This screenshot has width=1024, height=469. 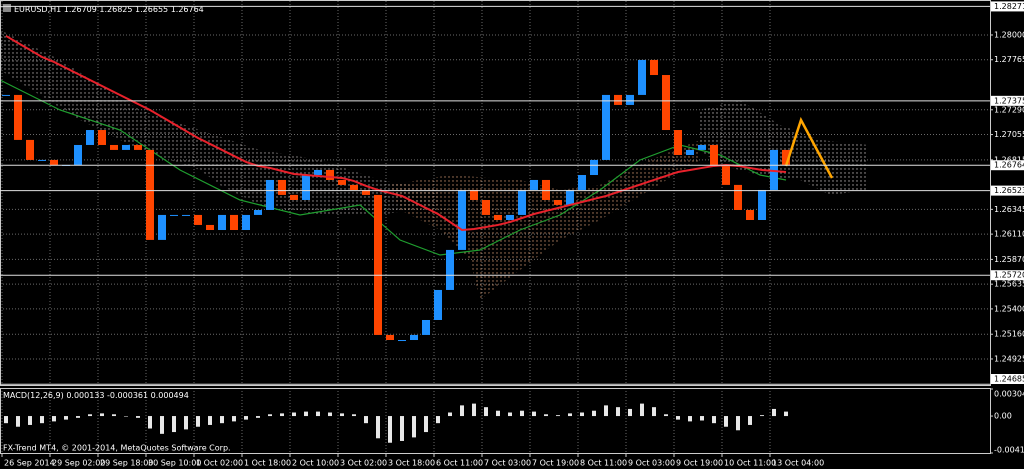 I want to click on y-tick-label: 1.27765, so click(x=1009, y=59).